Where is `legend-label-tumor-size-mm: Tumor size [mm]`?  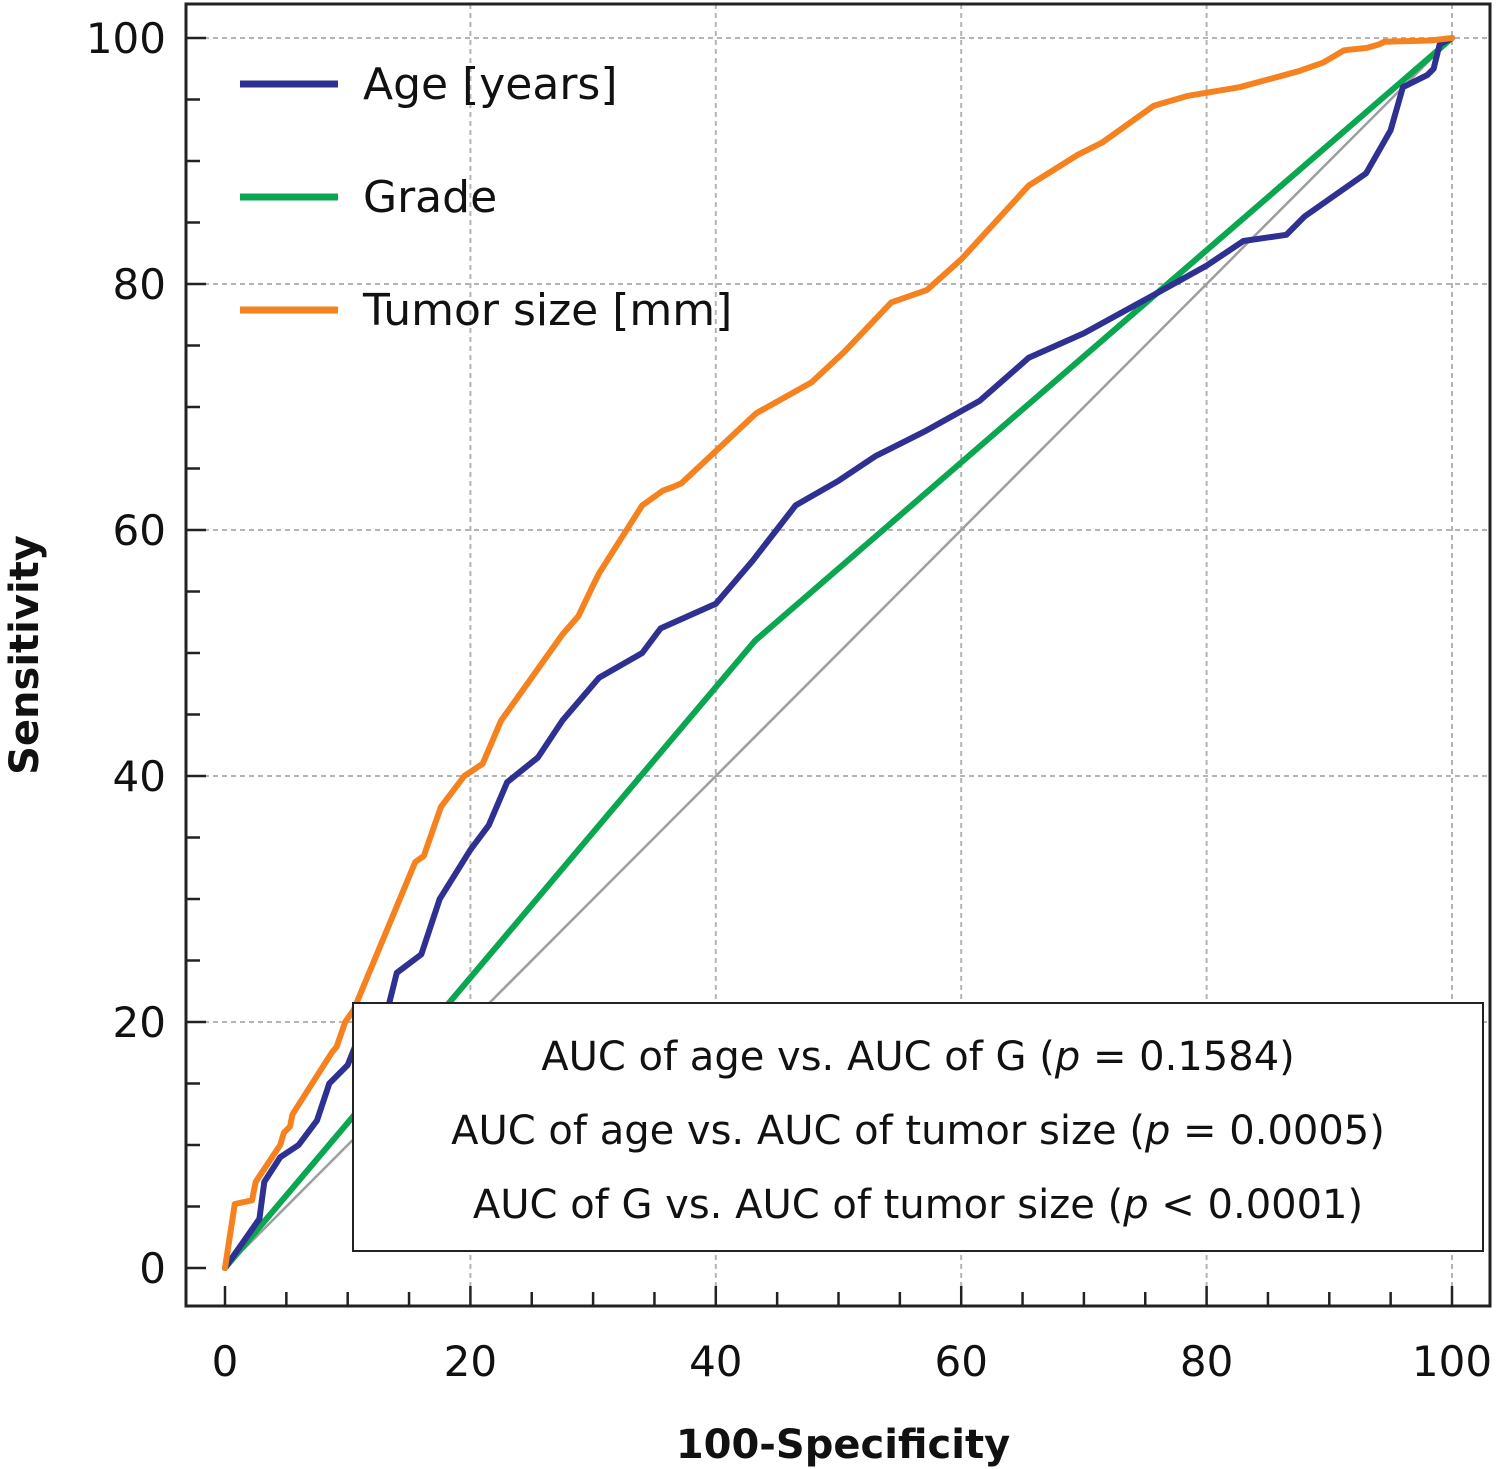 legend-label-tumor-size-mm: Tumor size [mm] is located at coordinates (547, 310).